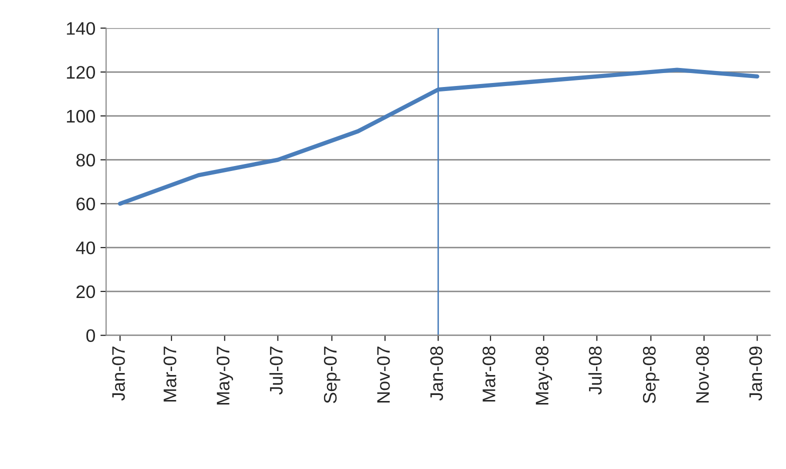  I want to click on x-tick-label: Mar-08, so click(489, 374).